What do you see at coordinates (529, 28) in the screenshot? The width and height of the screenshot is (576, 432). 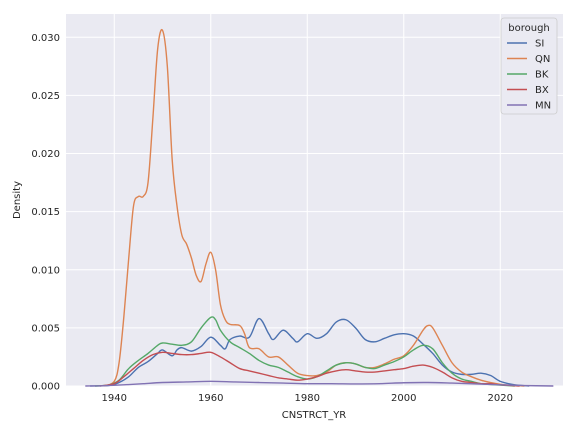 I see `legend-title: borough` at bounding box center [529, 28].